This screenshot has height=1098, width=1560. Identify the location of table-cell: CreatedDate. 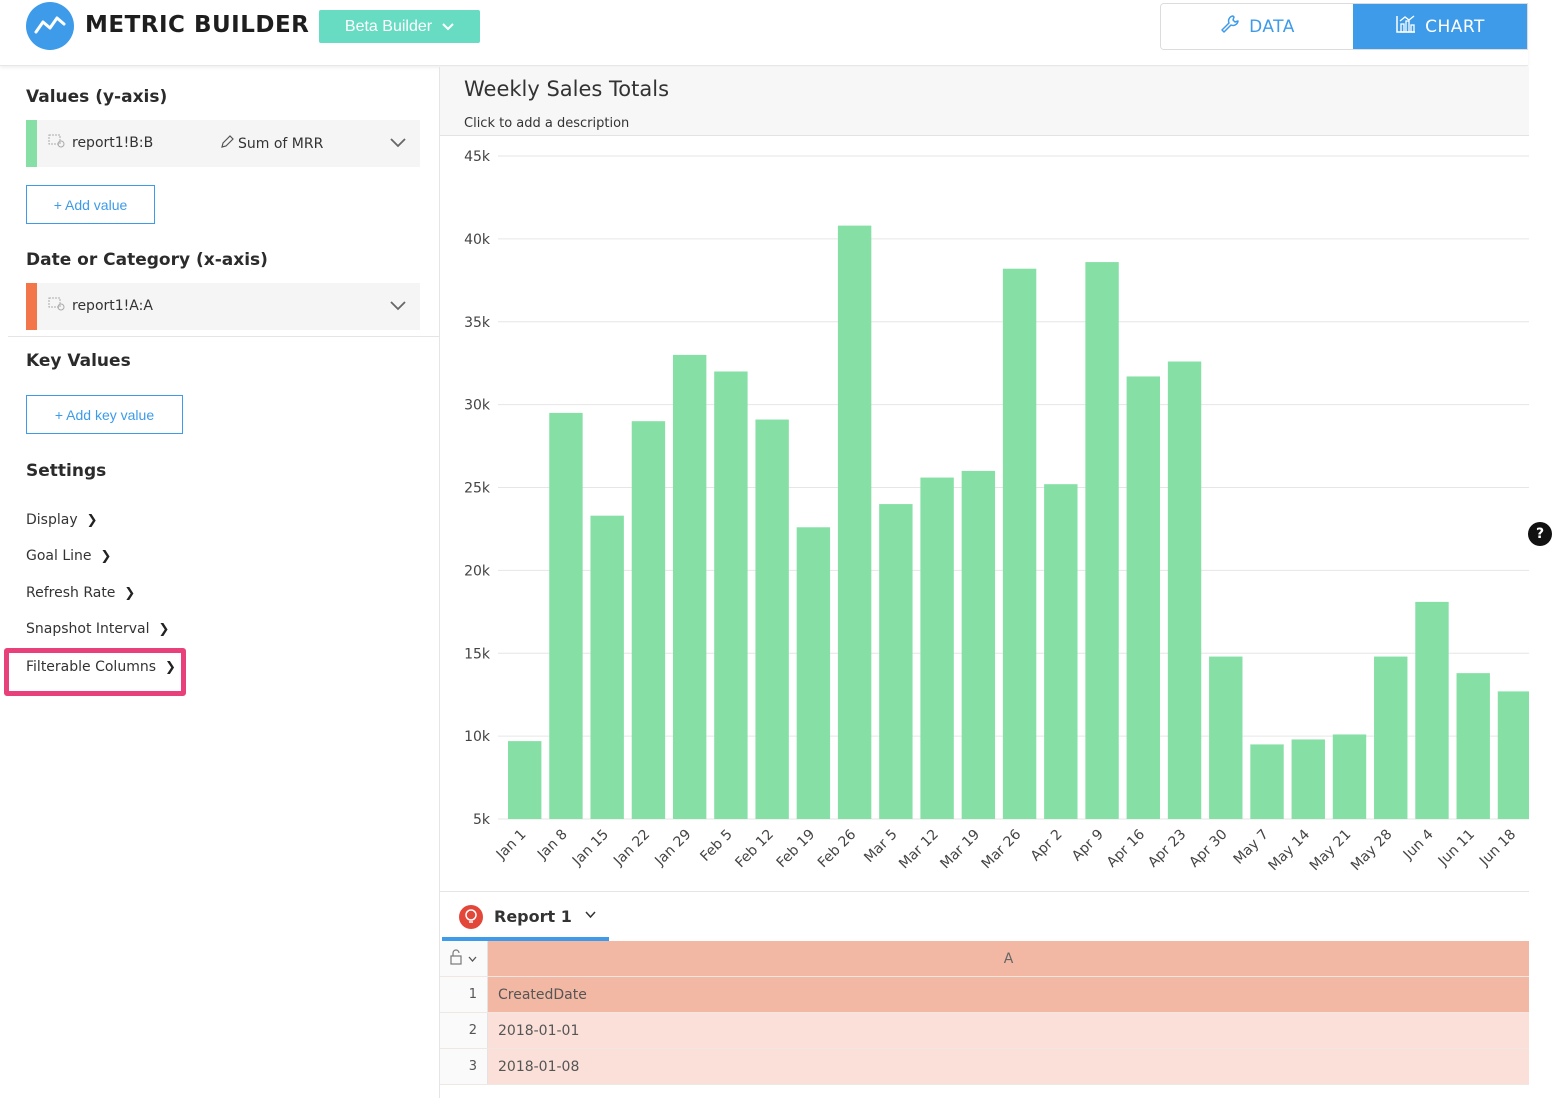
(1008, 994).